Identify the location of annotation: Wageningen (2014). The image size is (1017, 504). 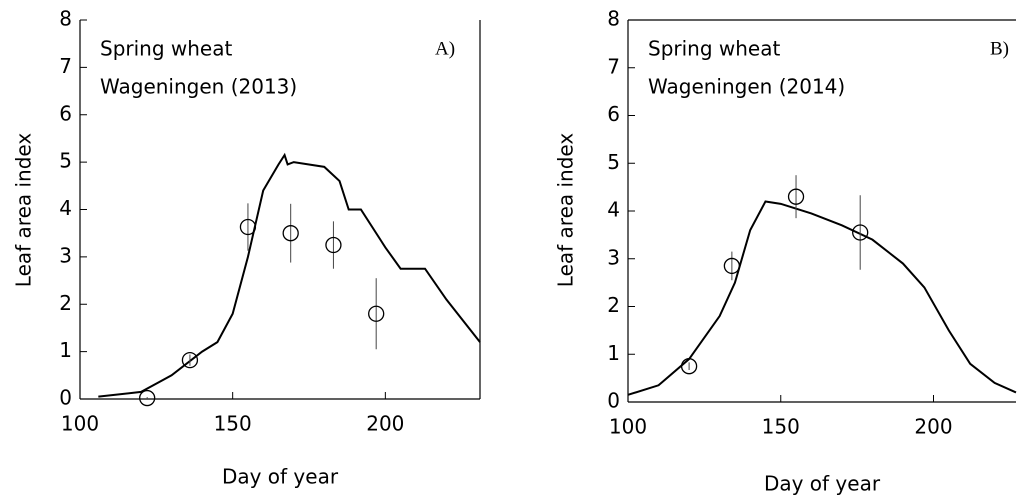
(746, 87).